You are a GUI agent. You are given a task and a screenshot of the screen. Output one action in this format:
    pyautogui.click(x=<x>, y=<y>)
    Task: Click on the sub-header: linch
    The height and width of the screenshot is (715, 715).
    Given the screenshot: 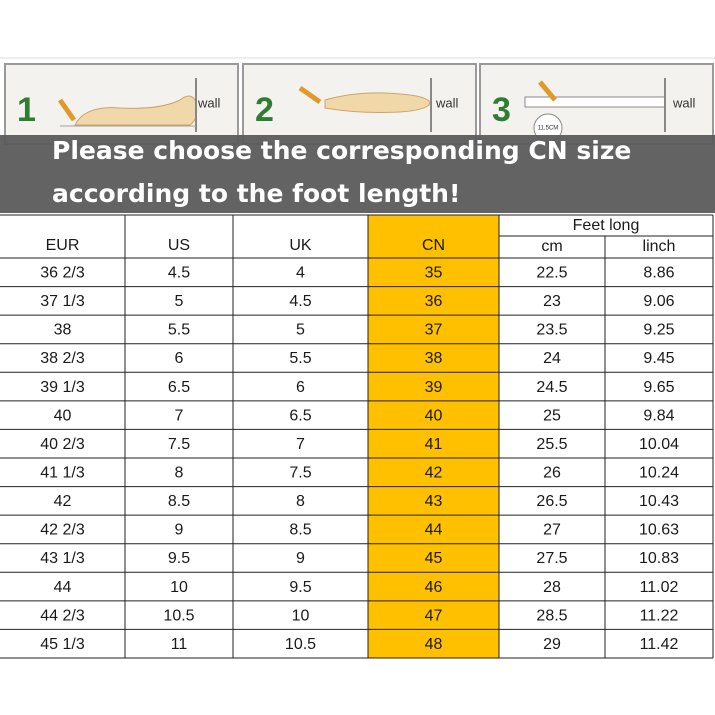 What is the action you would take?
    pyautogui.click(x=659, y=246)
    